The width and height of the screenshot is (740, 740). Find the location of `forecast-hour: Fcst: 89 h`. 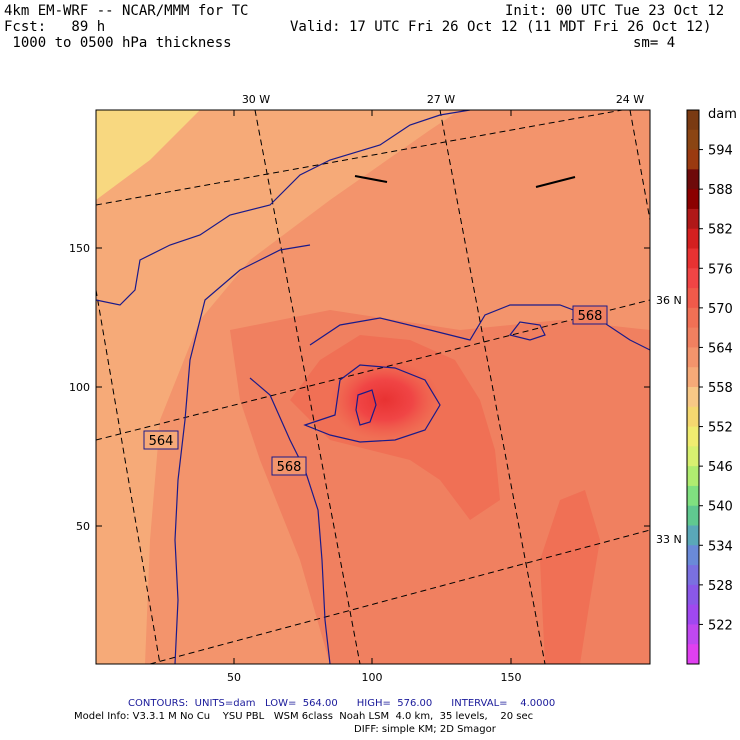

forecast-hour: Fcst: 89 h is located at coordinates (55, 27).